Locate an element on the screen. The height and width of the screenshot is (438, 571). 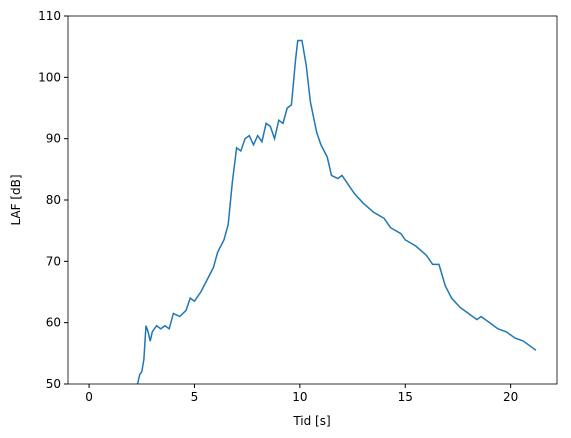
y-tick-label: 60 is located at coordinates (53, 323).